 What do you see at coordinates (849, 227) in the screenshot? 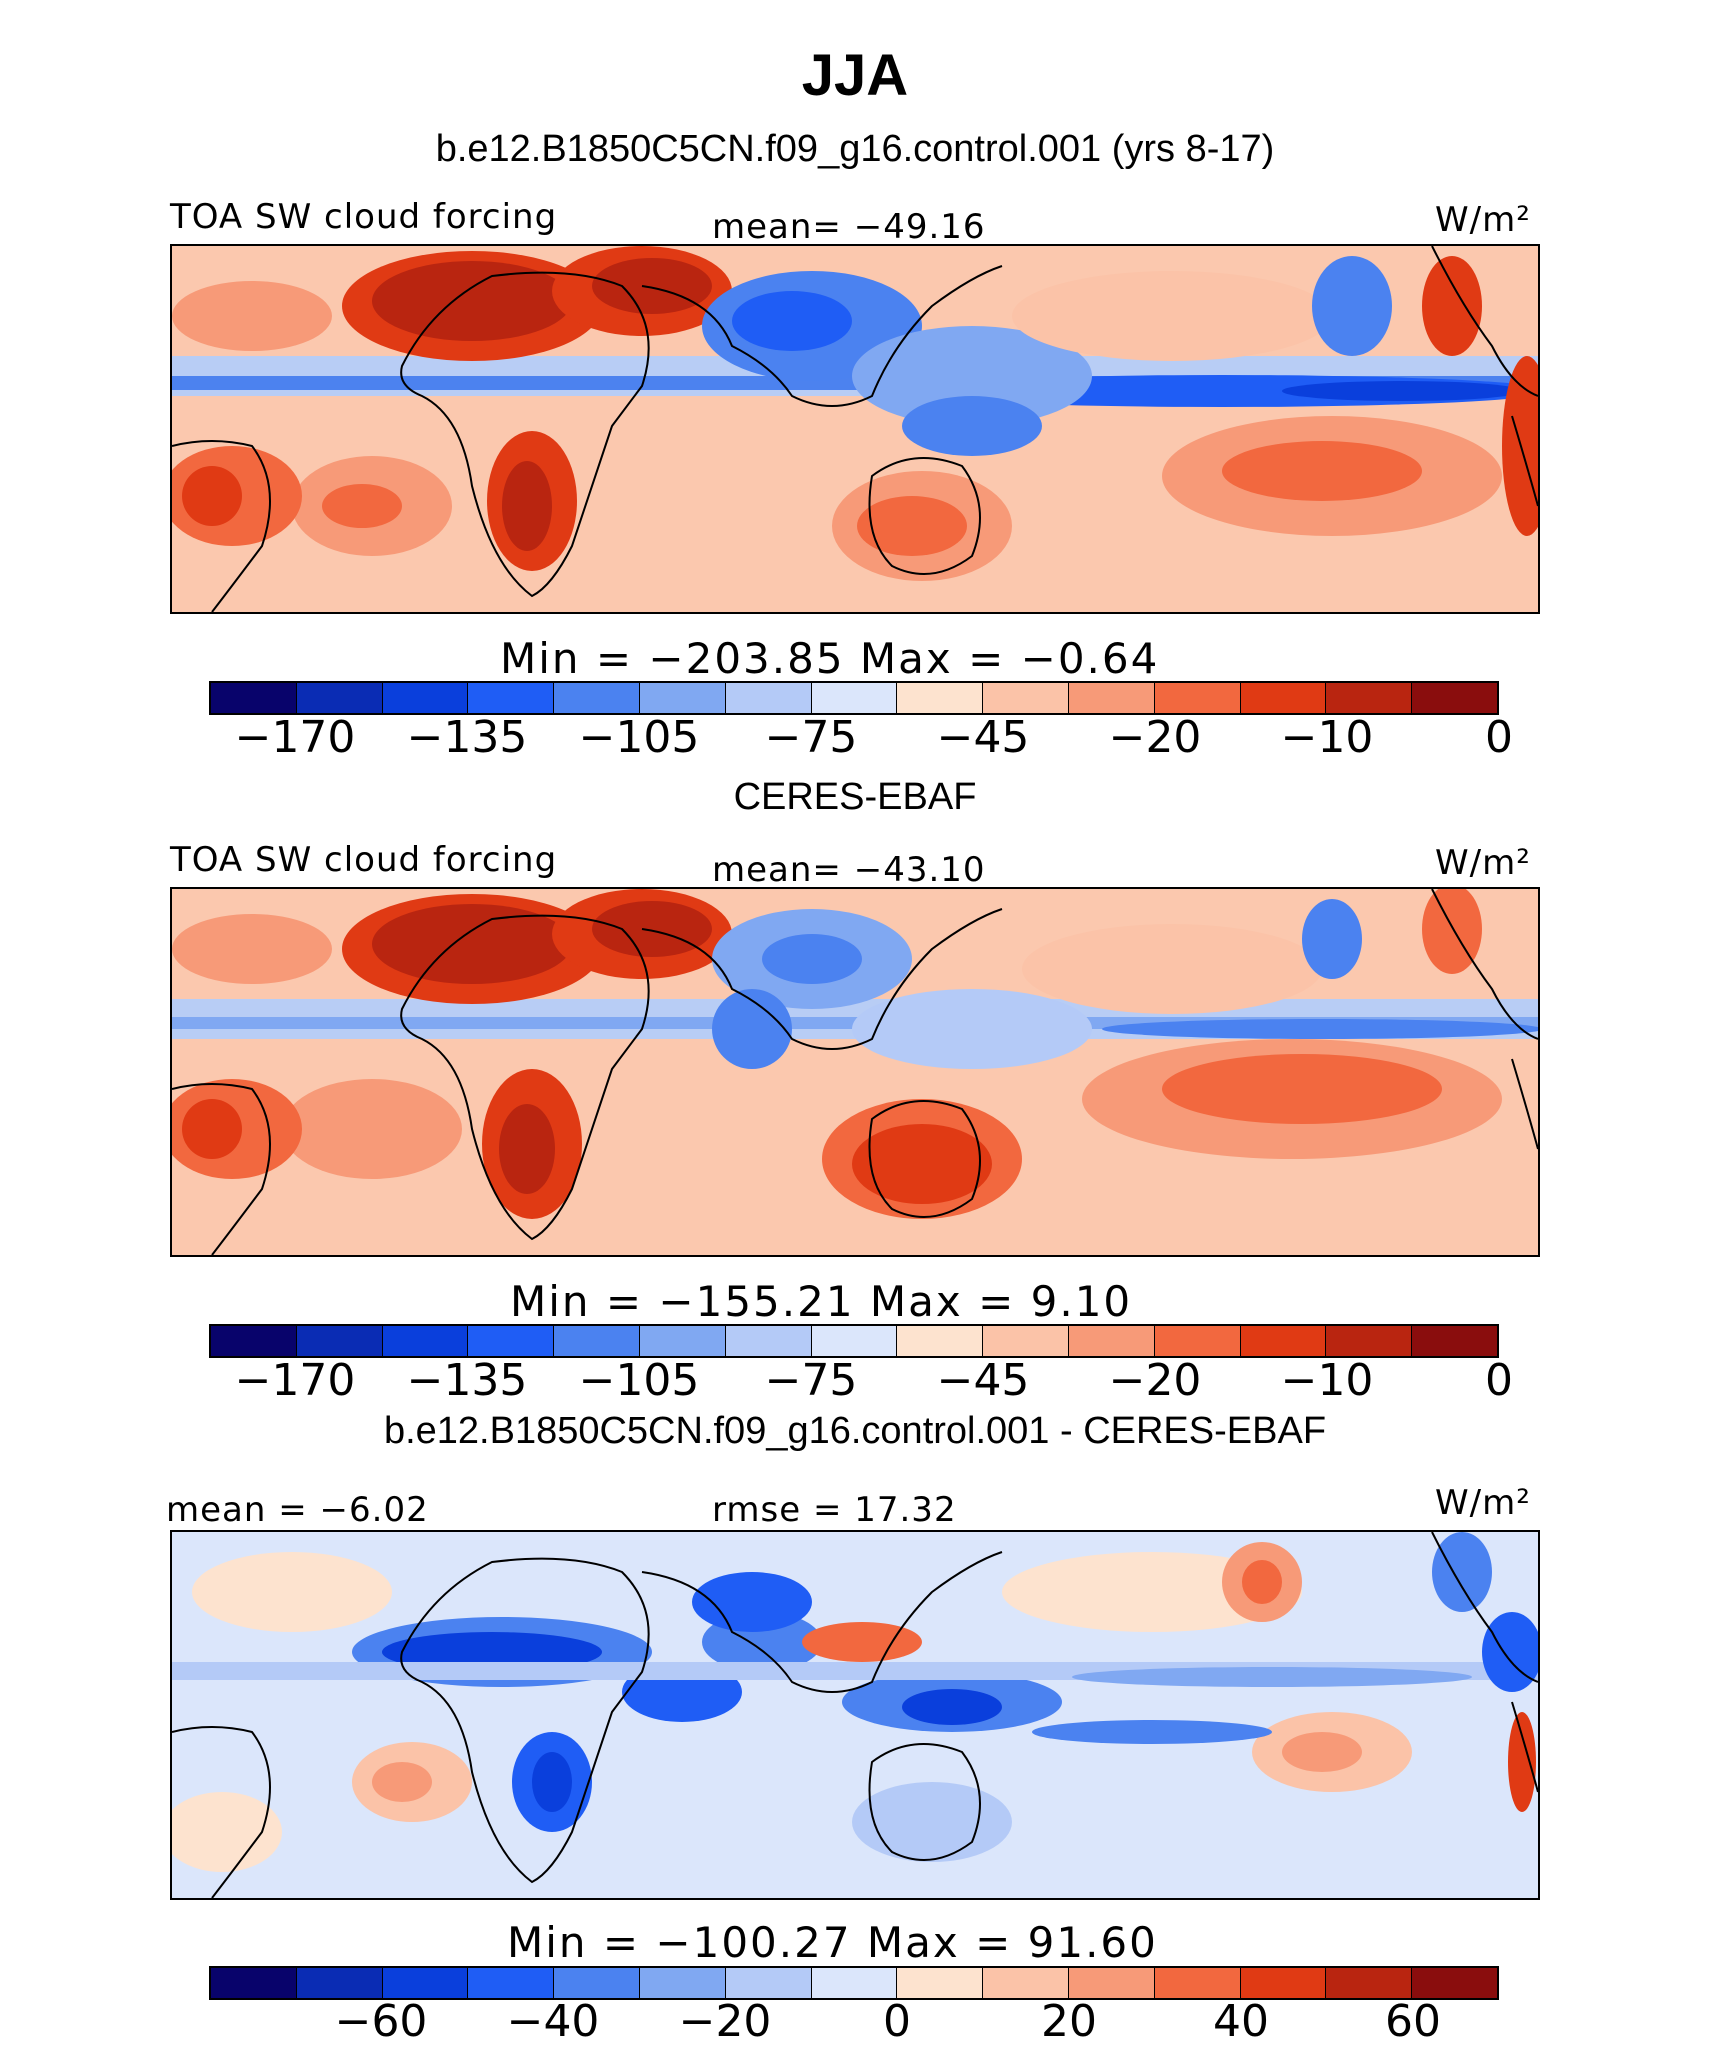
I see `panel-1-mean-label: mean= −49.16` at bounding box center [849, 227].